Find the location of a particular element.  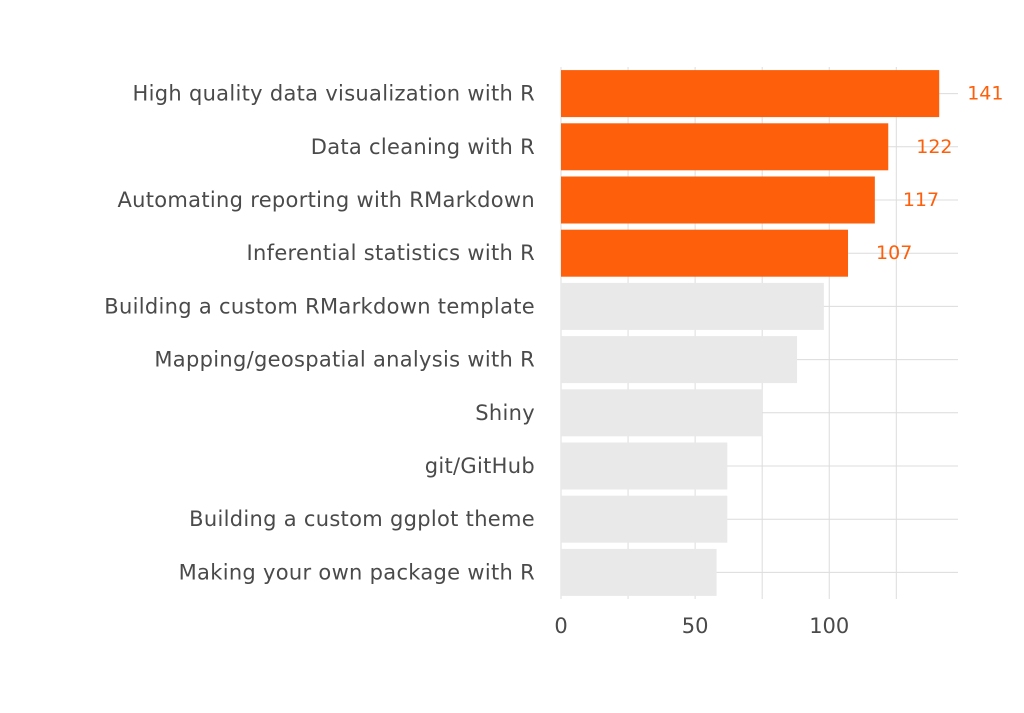

data-labels: 141 122 117 107 is located at coordinates (939, 174).